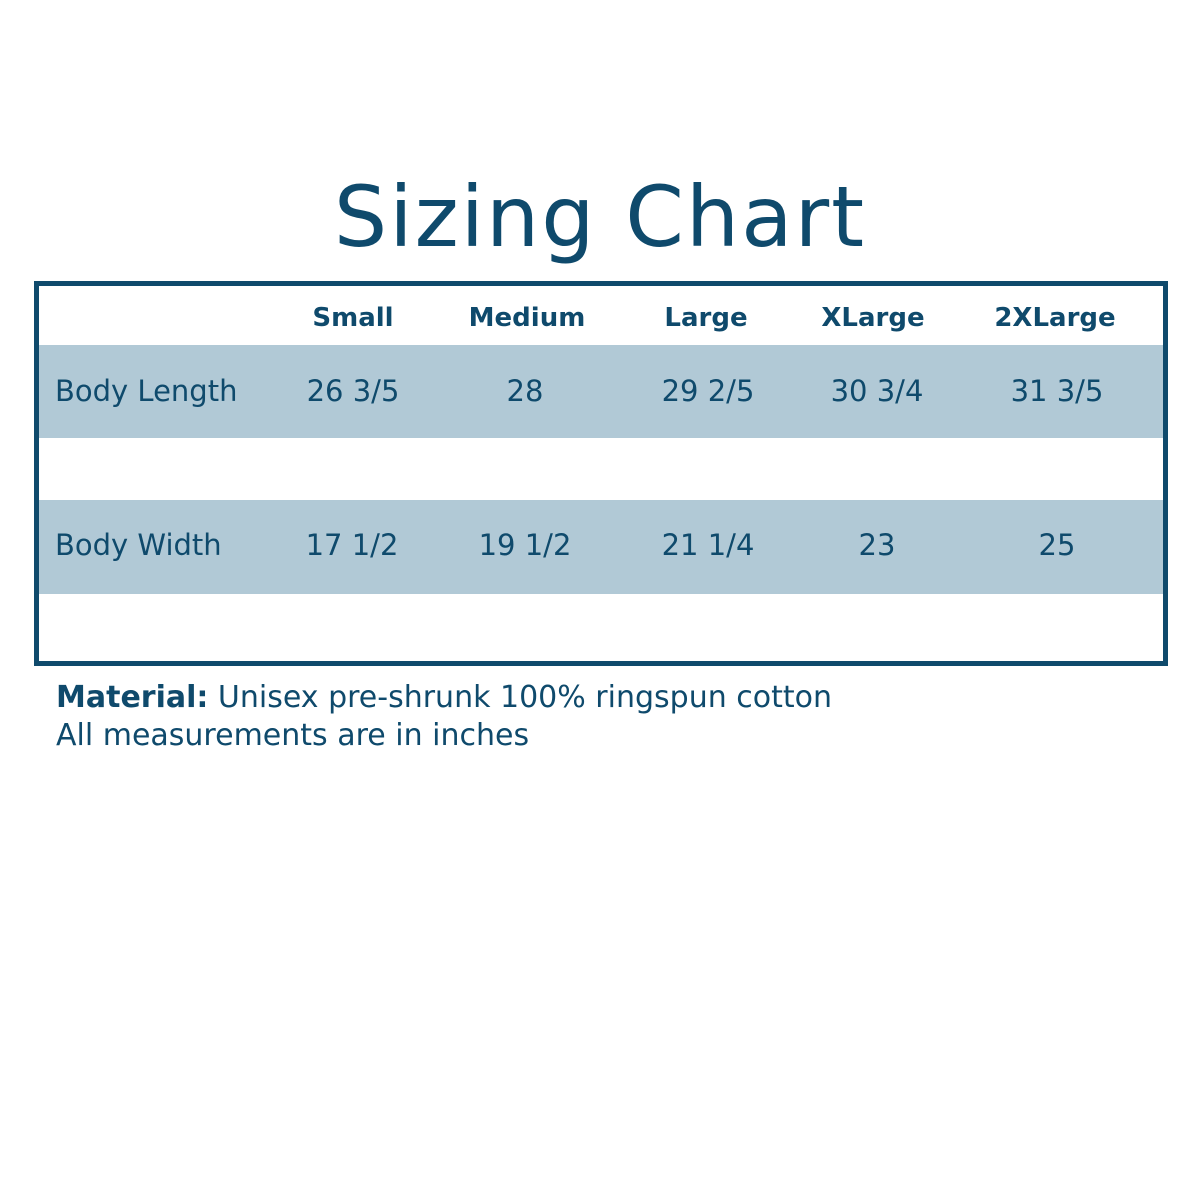 The width and height of the screenshot is (1200, 1200). I want to click on units-note: All measurements are in inches, so click(293, 735).